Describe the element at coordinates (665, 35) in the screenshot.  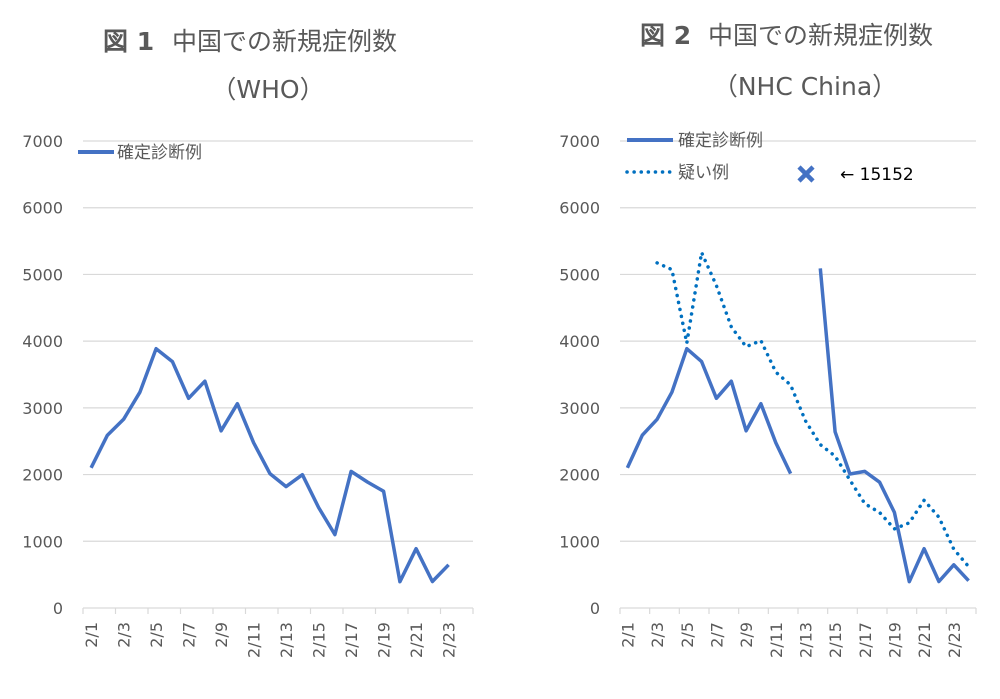
I see `chart2-title-prefix: 図 2` at that location.